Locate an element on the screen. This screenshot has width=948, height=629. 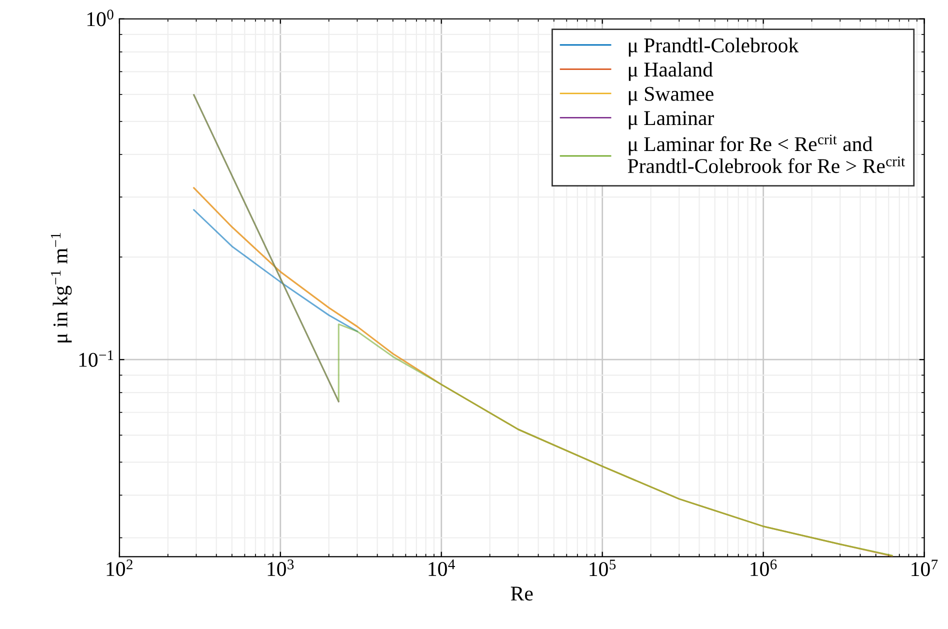
legend-label: μ Prandtl-Colebrook is located at coordinates (713, 47).